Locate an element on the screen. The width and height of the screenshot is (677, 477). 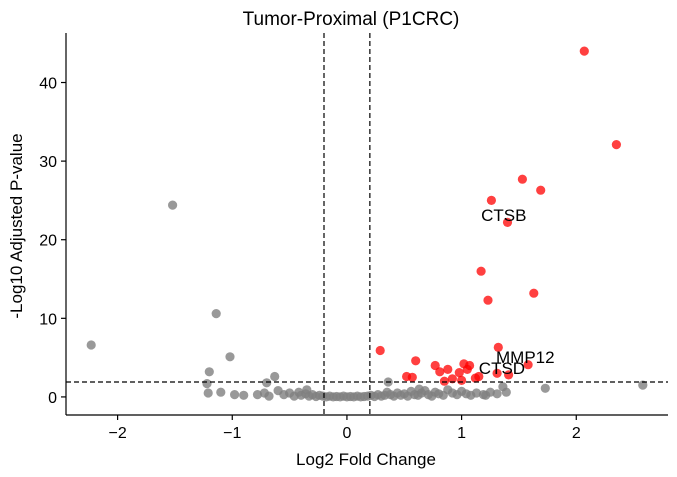
y-tick-label: 10 is located at coordinates (48, 319).